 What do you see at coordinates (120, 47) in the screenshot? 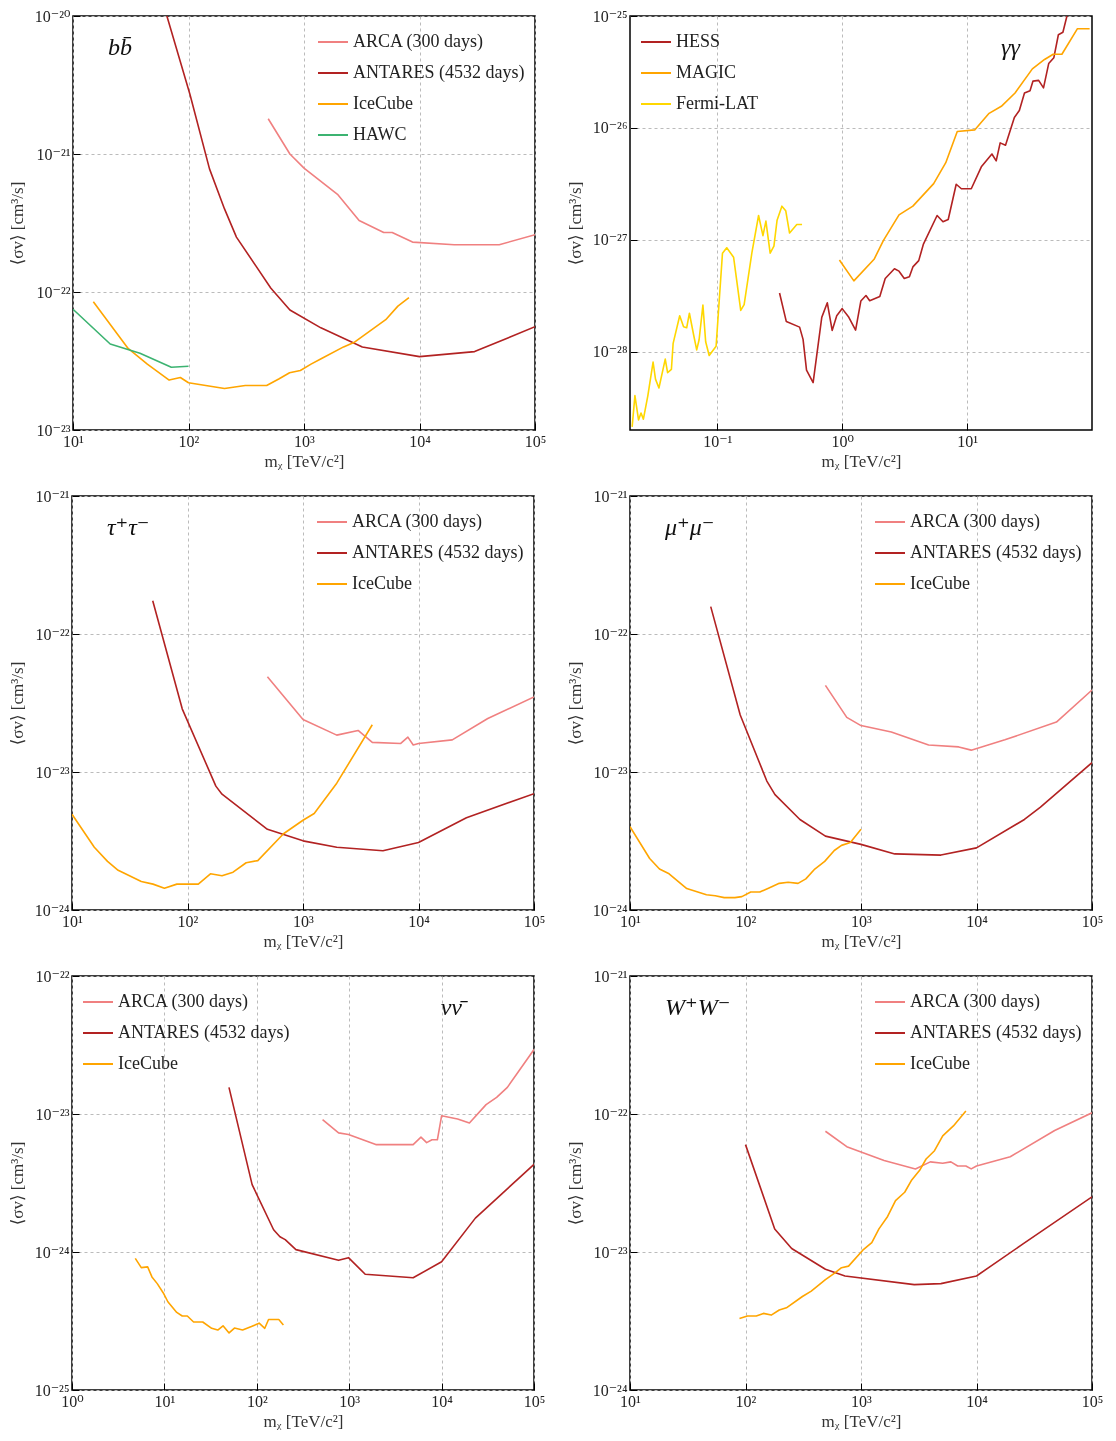
I see `annotation: bb̄` at bounding box center [120, 47].